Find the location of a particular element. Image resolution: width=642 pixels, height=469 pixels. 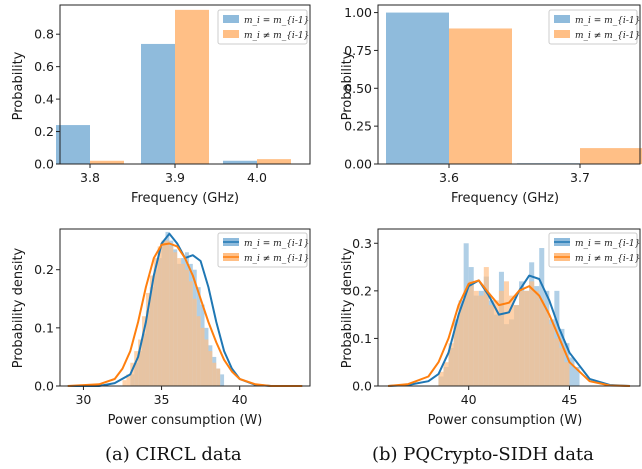

caption-b: (b) PQCrypto-SIDH data is located at coordinates (483, 454).